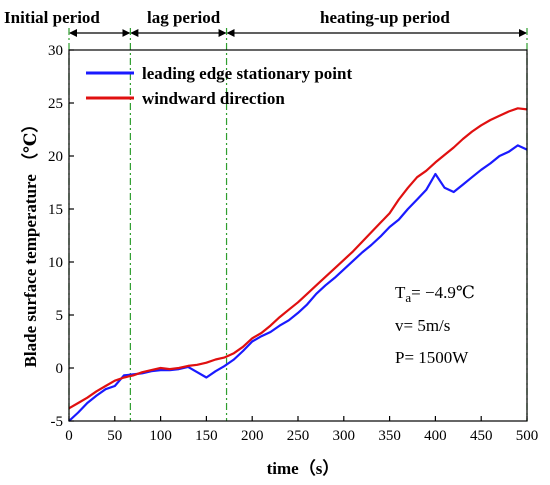  What do you see at coordinates (69, 436) in the screenshot?
I see `x-tick-label: 0` at bounding box center [69, 436].